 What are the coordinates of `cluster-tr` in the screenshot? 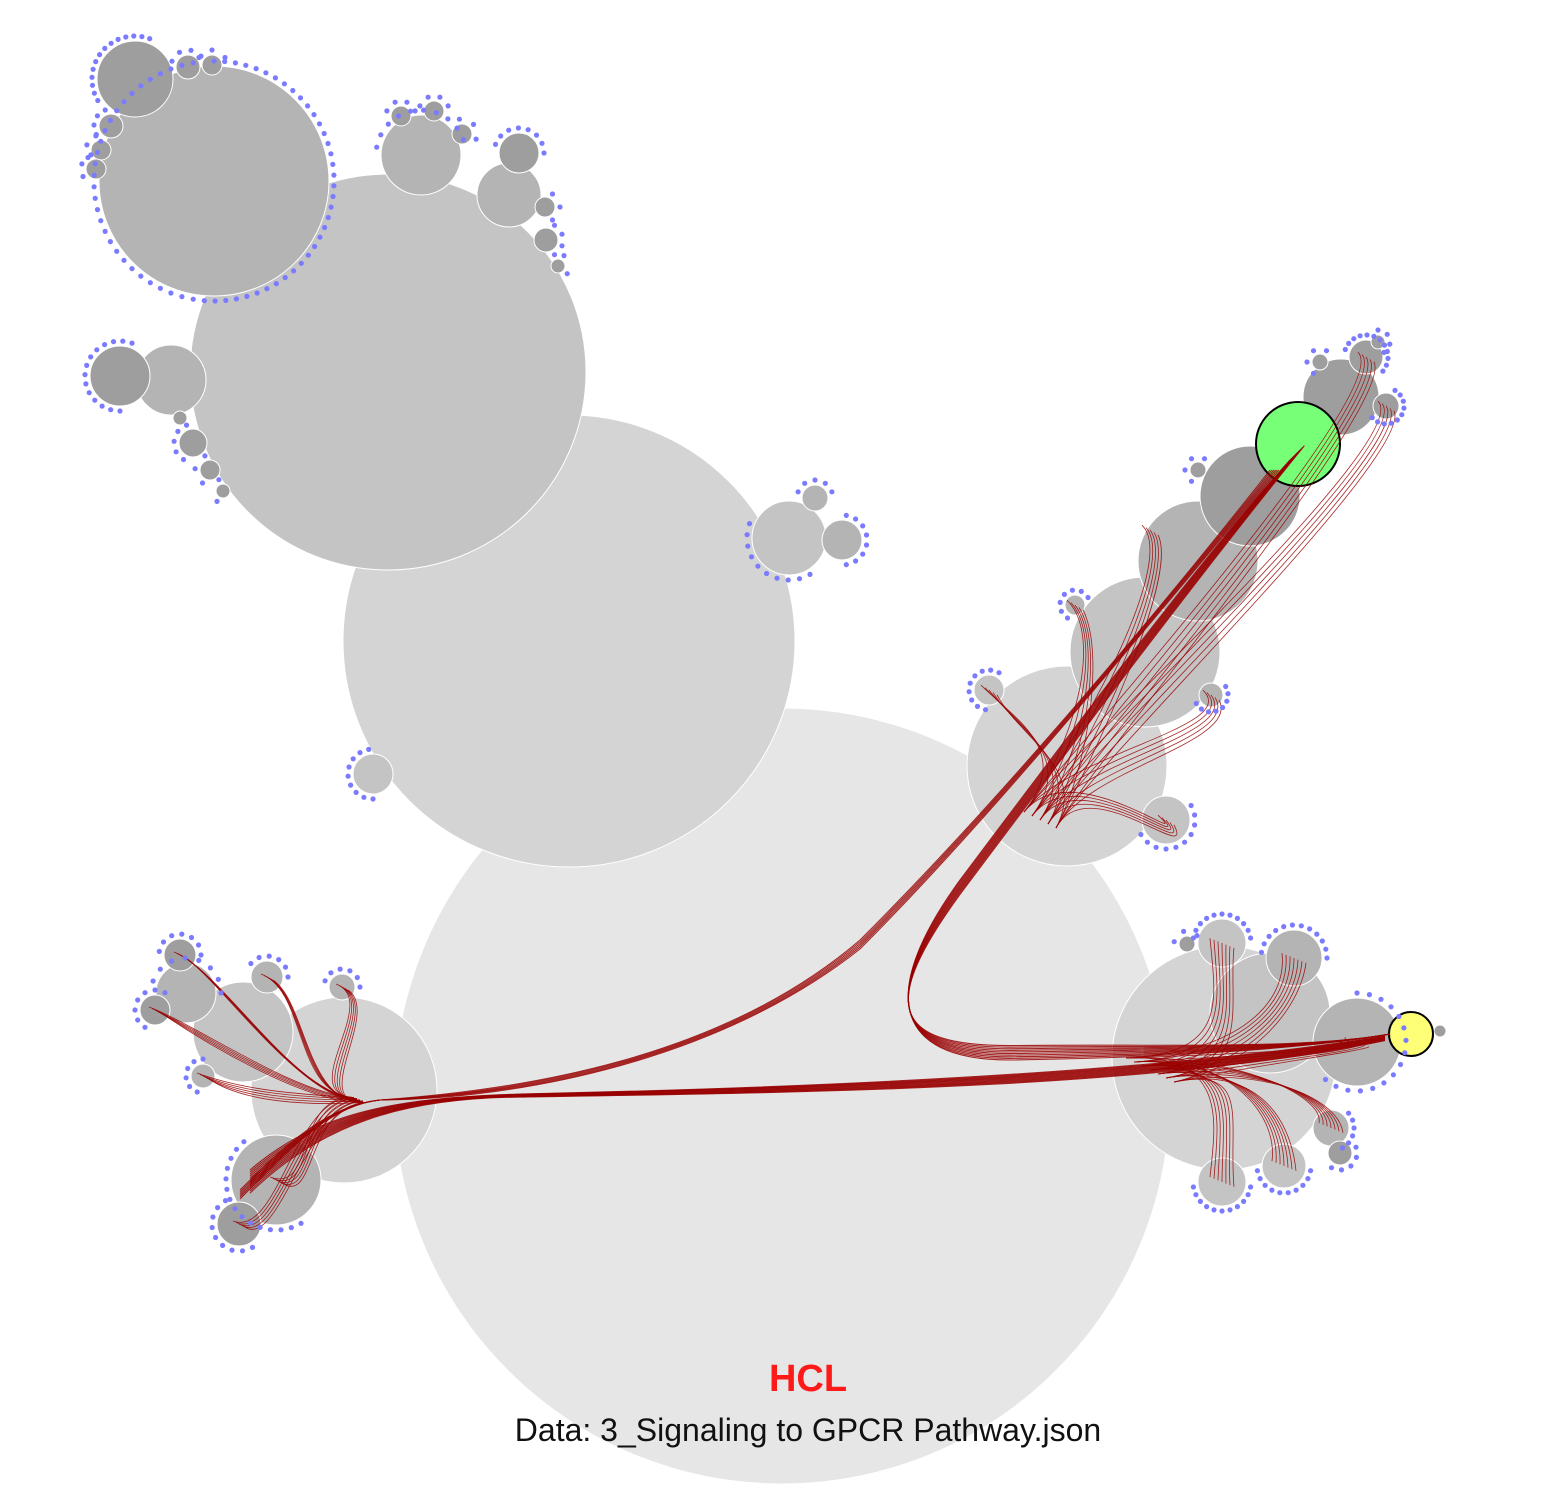 It's located at (509, 195).